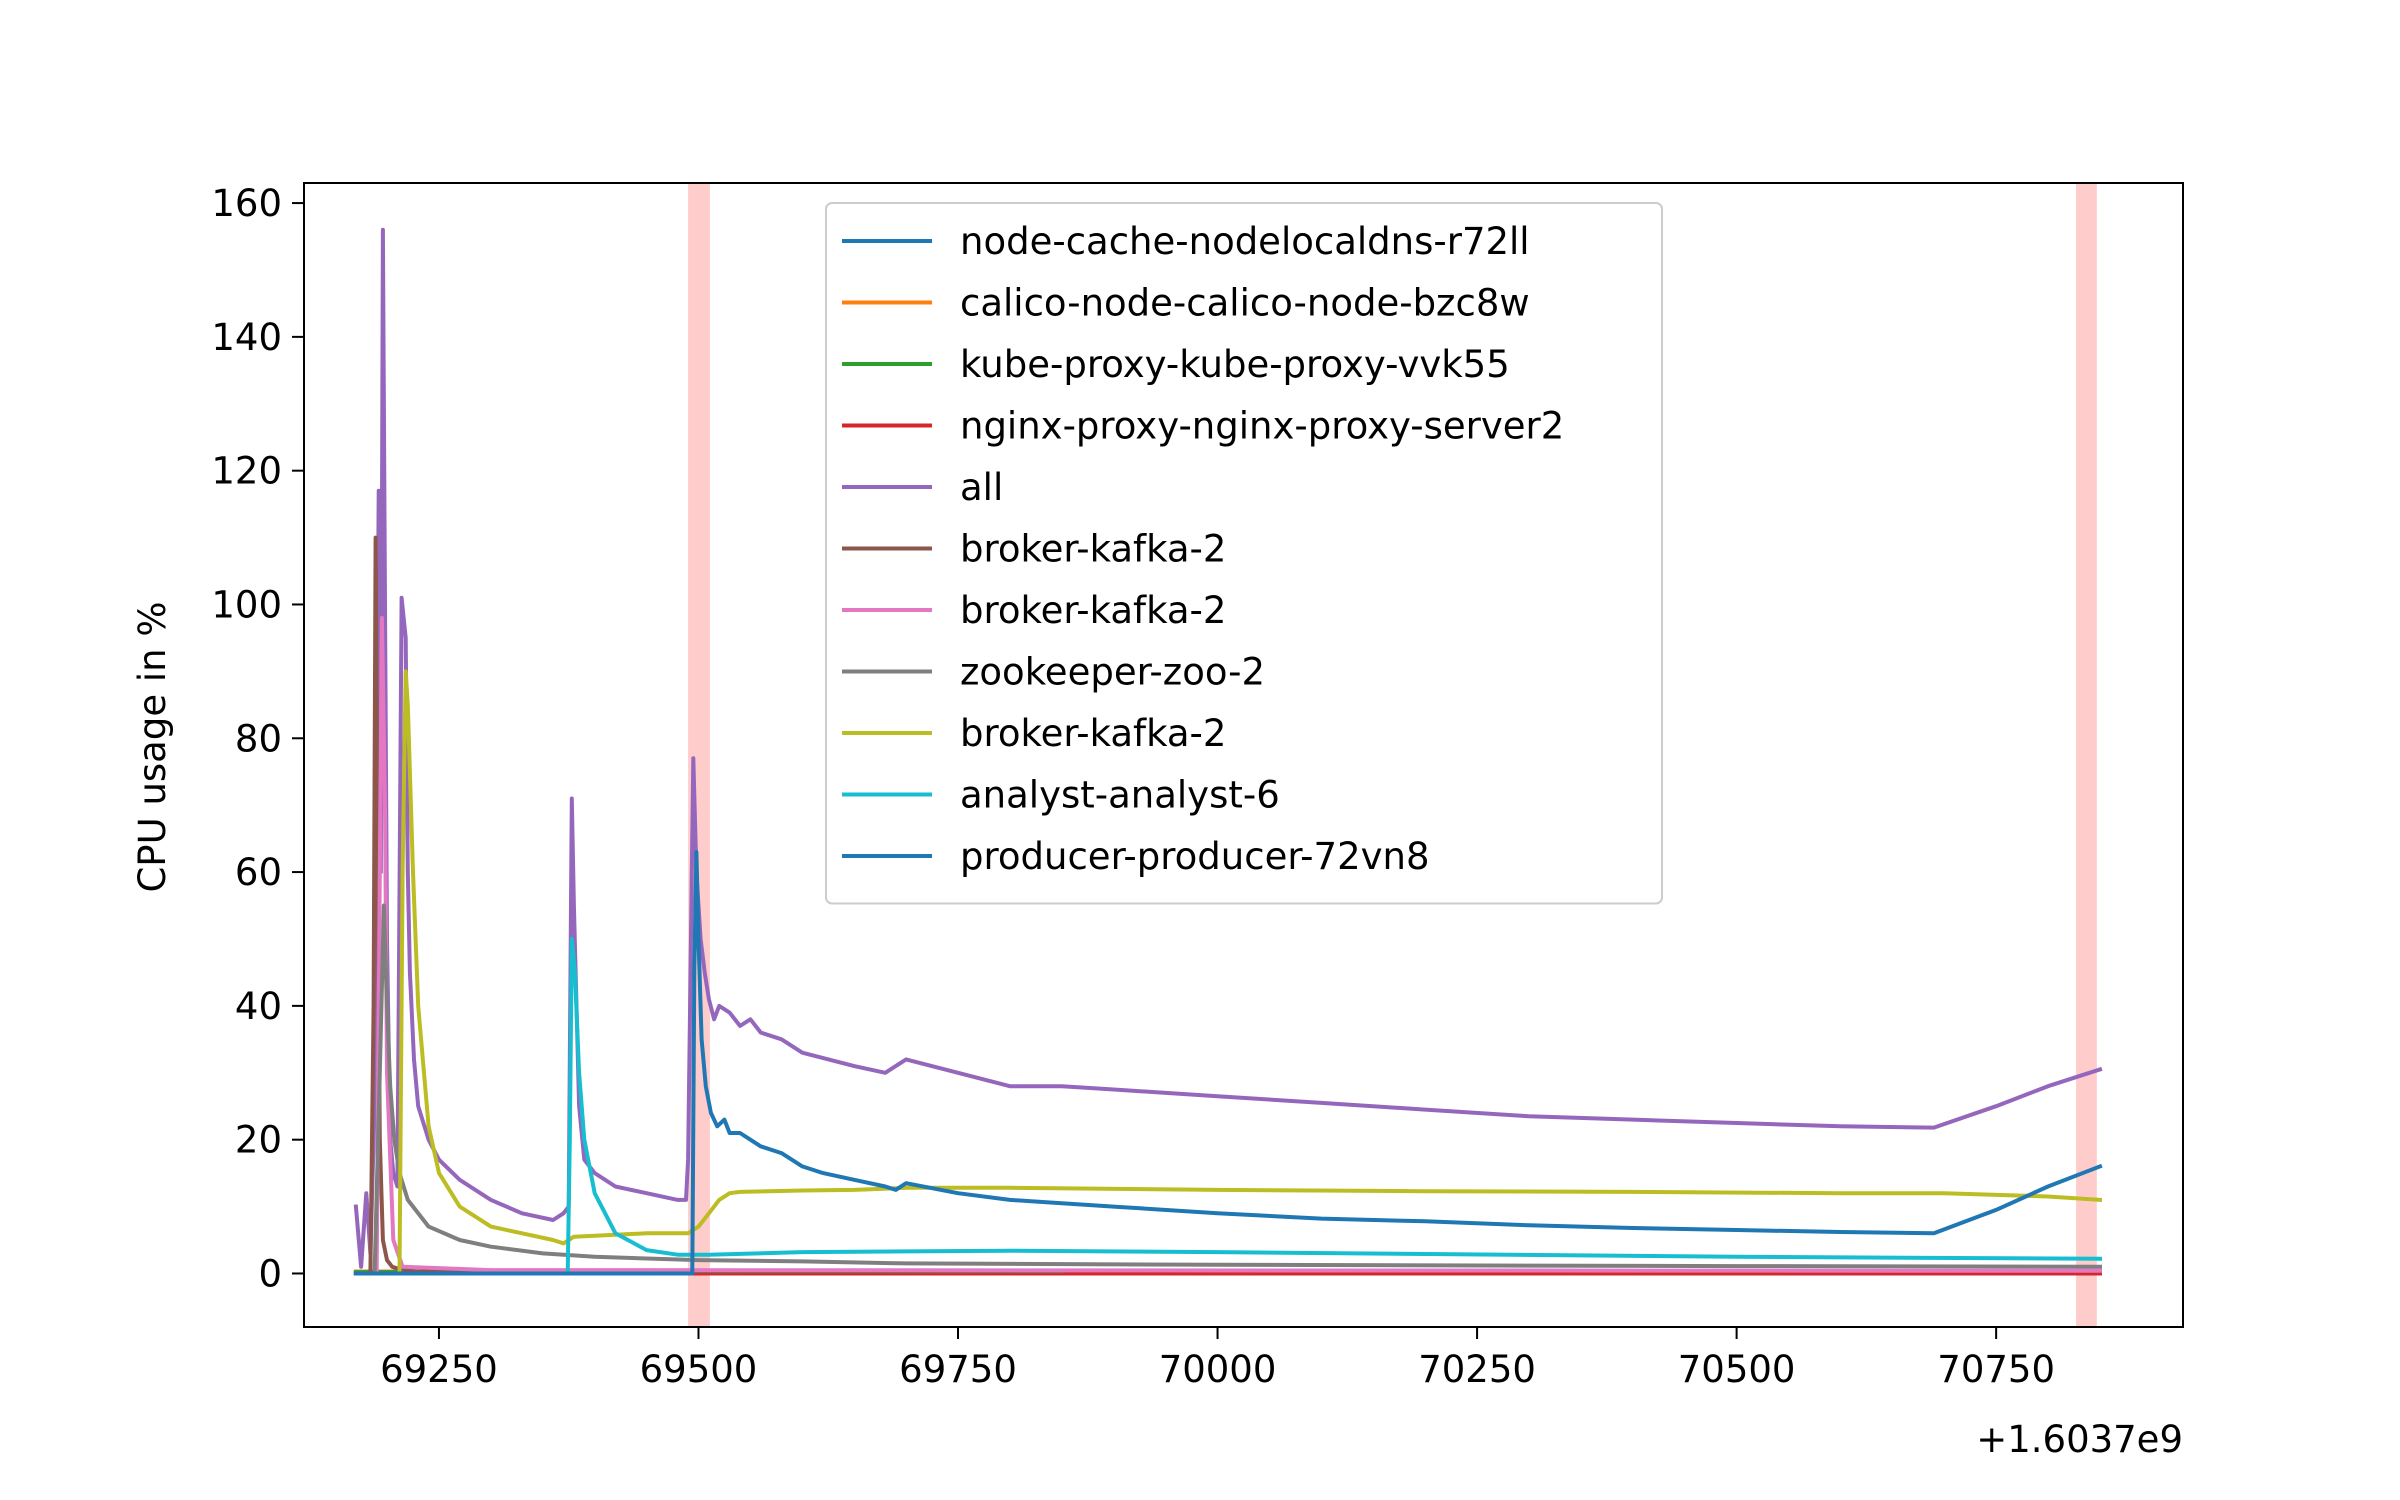  Describe the element at coordinates (439, 1369) in the screenshot. I see `x-tick-label: 69250` at that location.